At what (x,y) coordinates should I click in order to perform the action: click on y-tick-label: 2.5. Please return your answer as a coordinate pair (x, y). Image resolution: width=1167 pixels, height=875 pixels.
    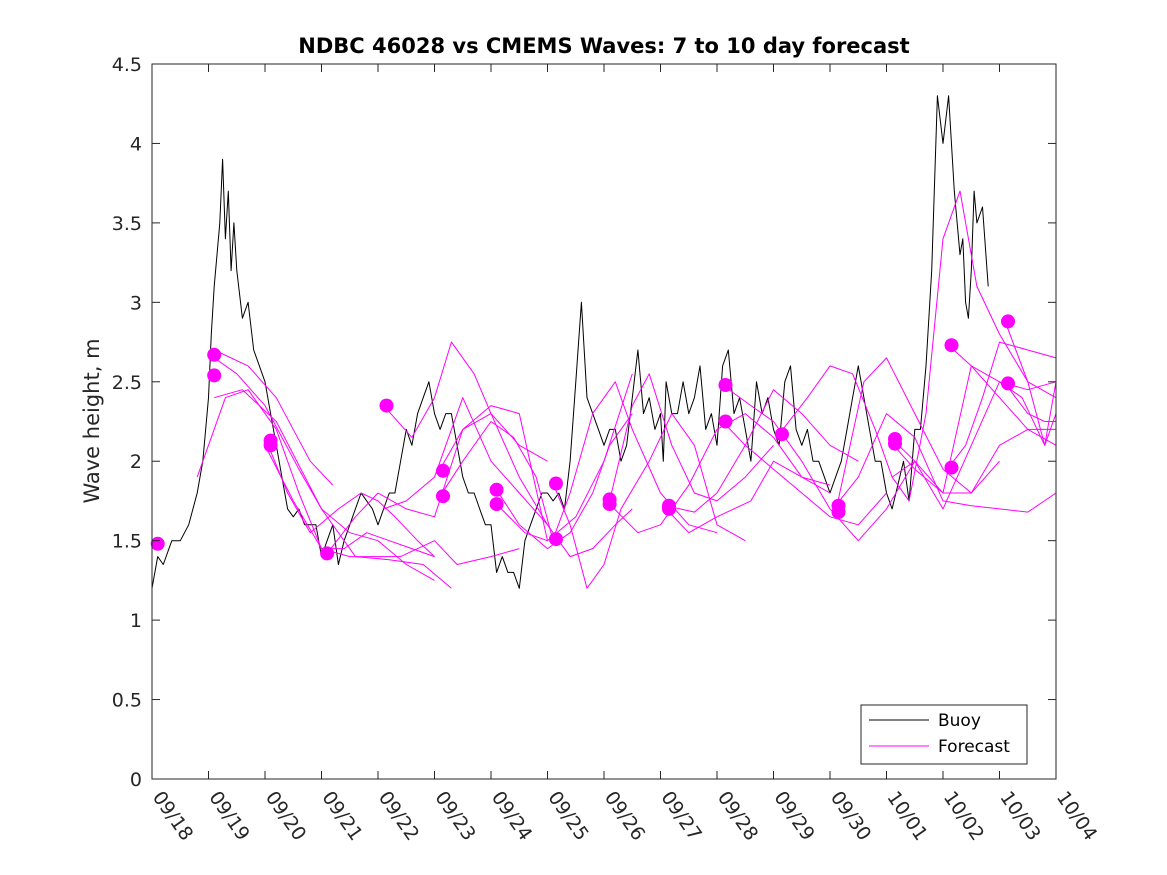
    Looking at the image, I should click on (127, 383).